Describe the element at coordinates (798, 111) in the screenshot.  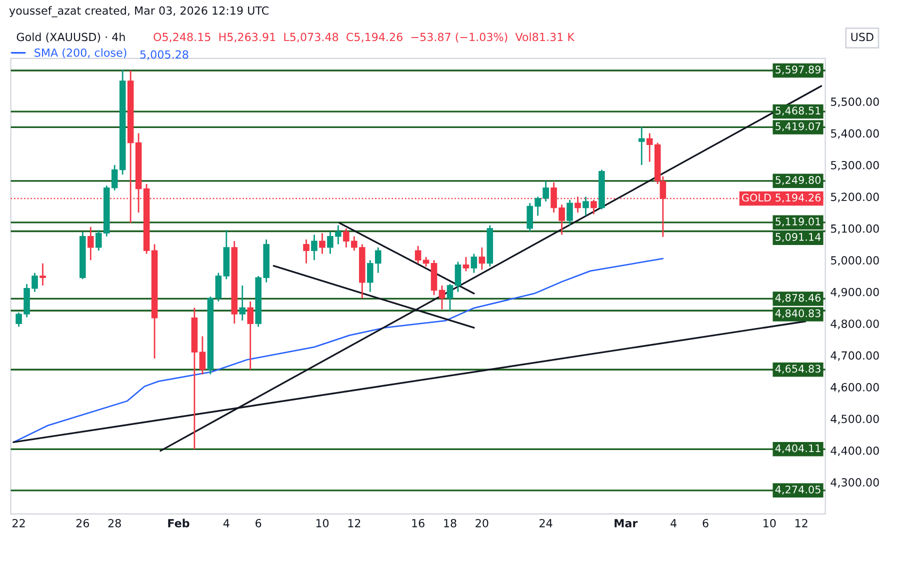
I see `ref-line-label: 5,468.51` at that location.